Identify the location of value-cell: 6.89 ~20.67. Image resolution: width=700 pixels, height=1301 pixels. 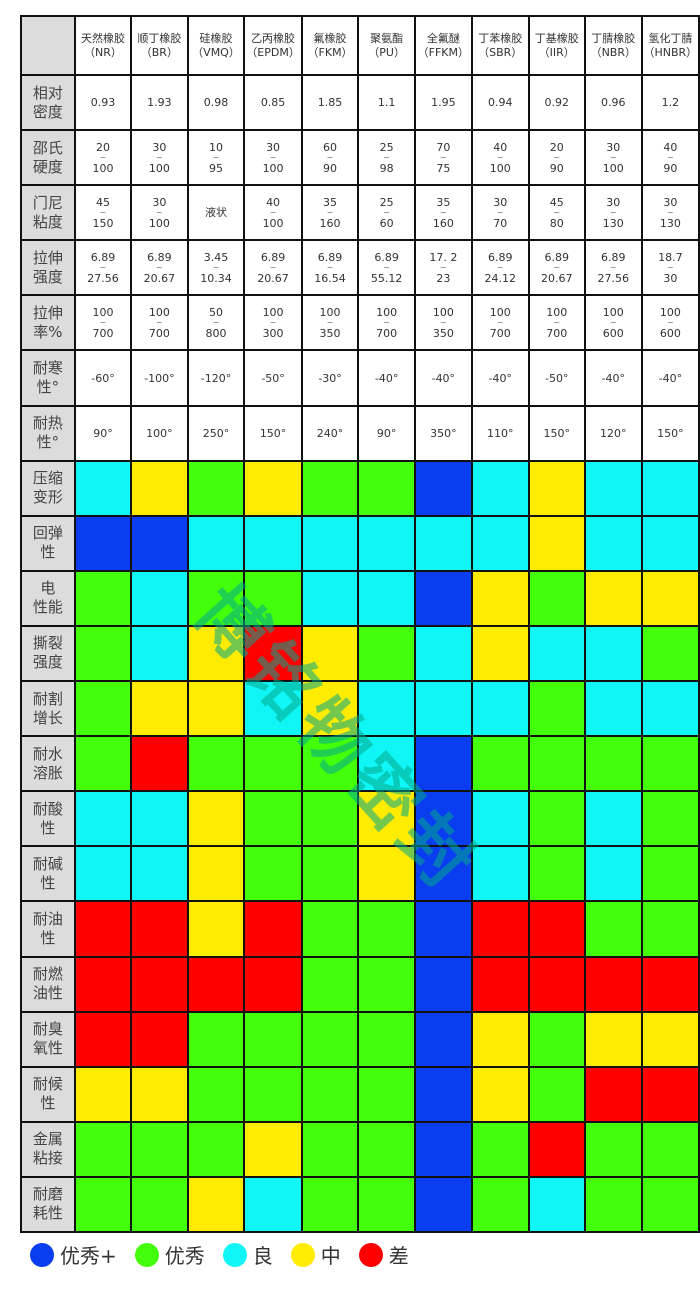
(273, 268).